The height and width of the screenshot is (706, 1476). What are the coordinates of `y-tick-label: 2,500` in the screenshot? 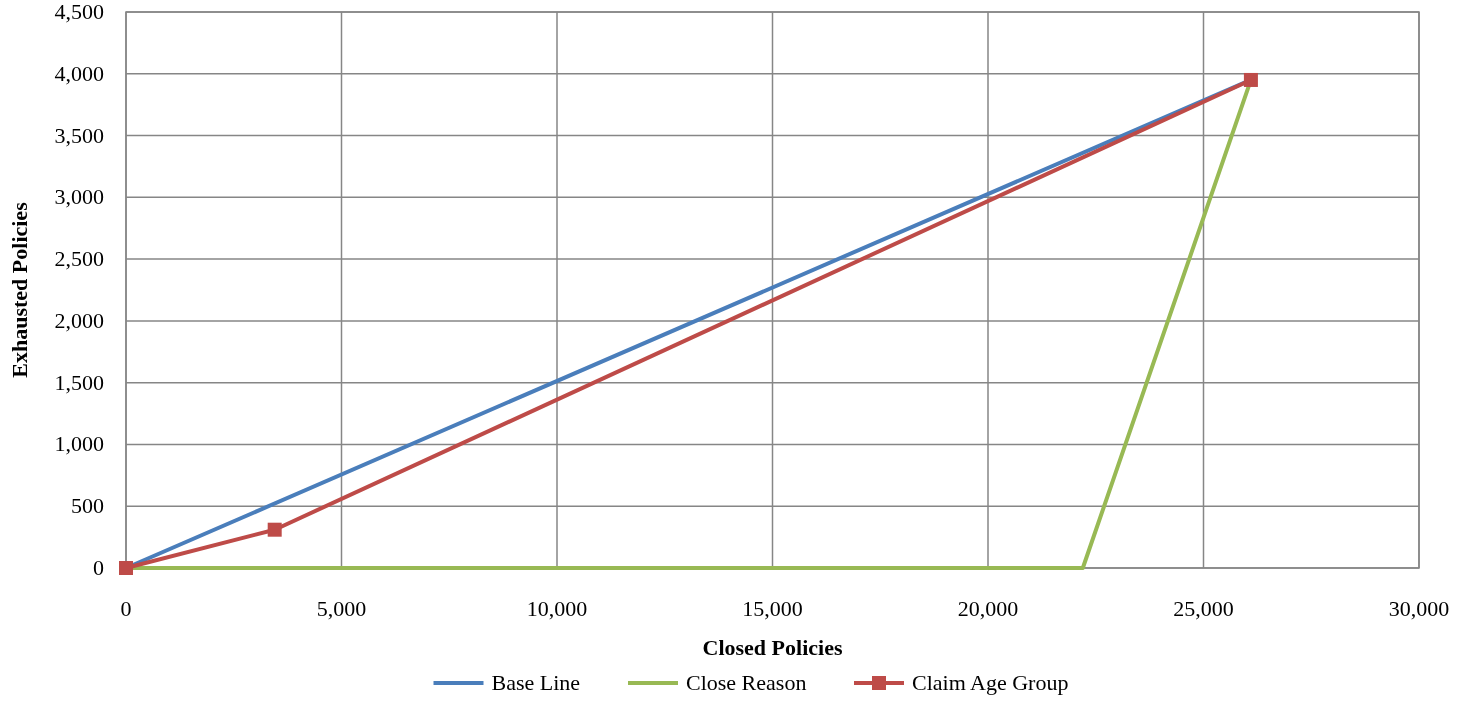 It's located at (79, 259).